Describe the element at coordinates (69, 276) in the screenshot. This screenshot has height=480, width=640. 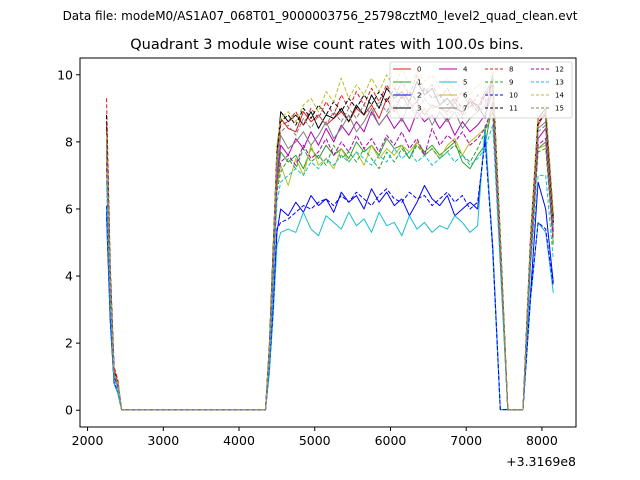
I see `y-tick-label: 4` at that location.